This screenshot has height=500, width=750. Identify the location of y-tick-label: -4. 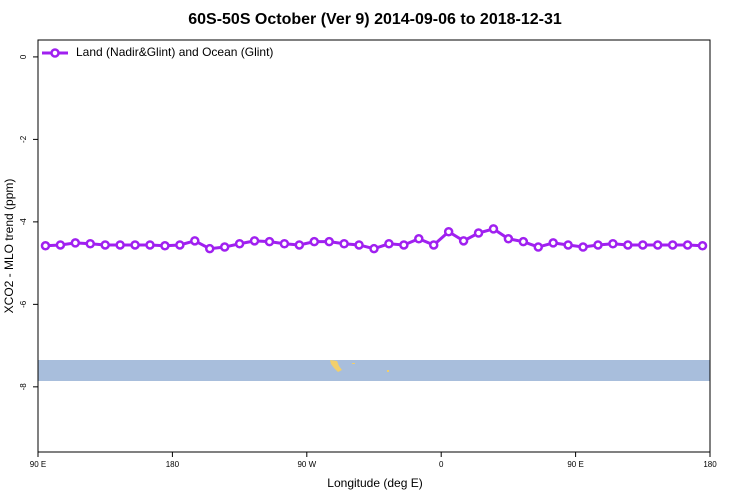
(23, 222).